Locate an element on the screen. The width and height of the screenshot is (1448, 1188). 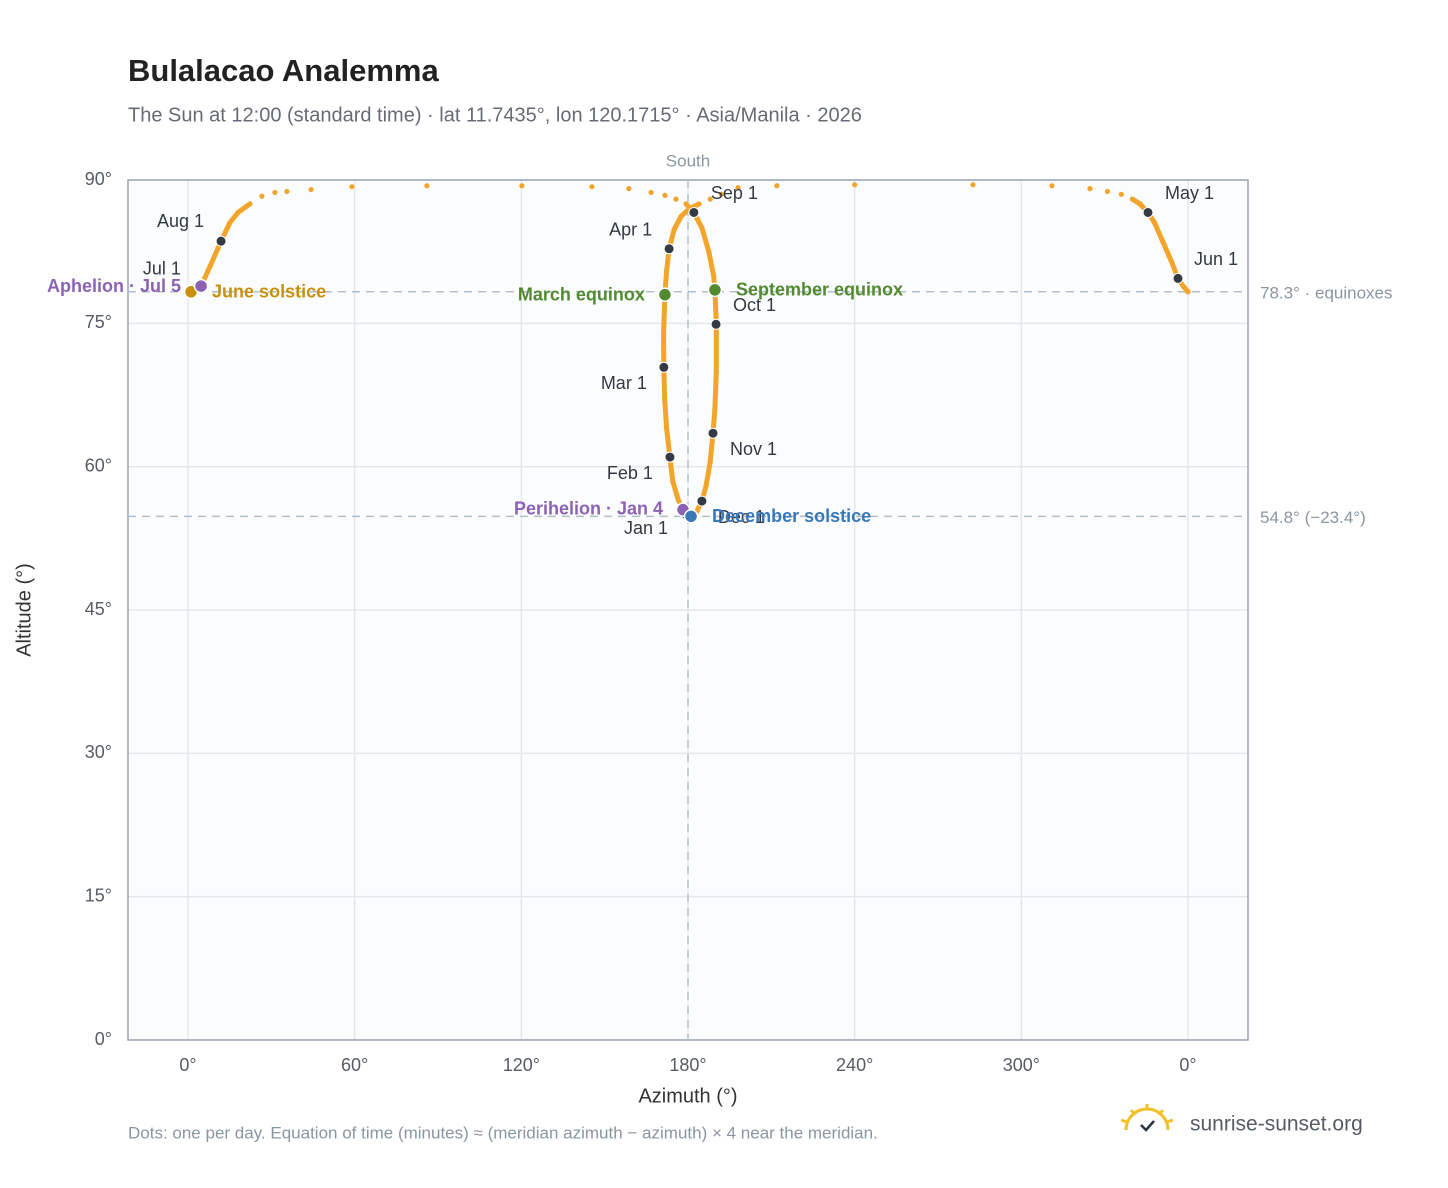
event-label: June solstice is located at coordinates (269, 292).